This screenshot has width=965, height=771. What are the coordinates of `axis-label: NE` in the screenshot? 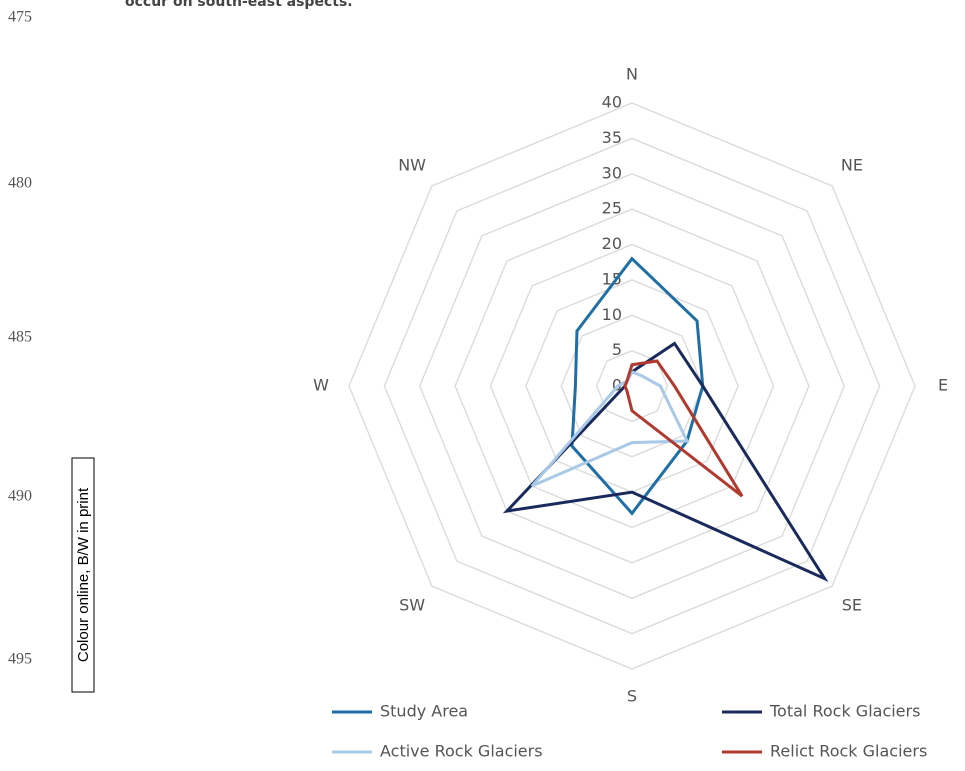 It's located at (852, 165).